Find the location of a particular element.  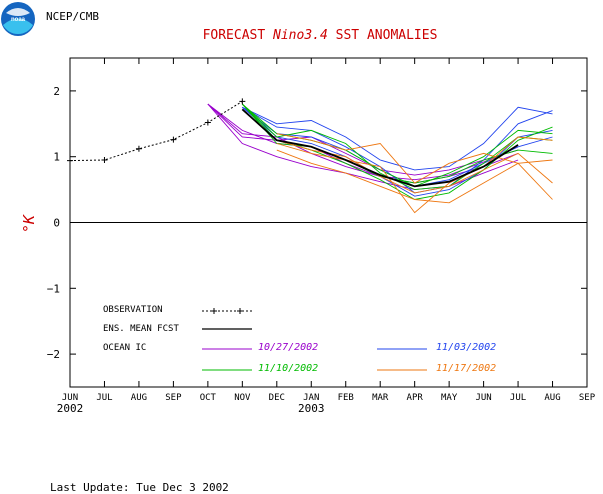

ensemble-members is located at coordinates (380, 158).